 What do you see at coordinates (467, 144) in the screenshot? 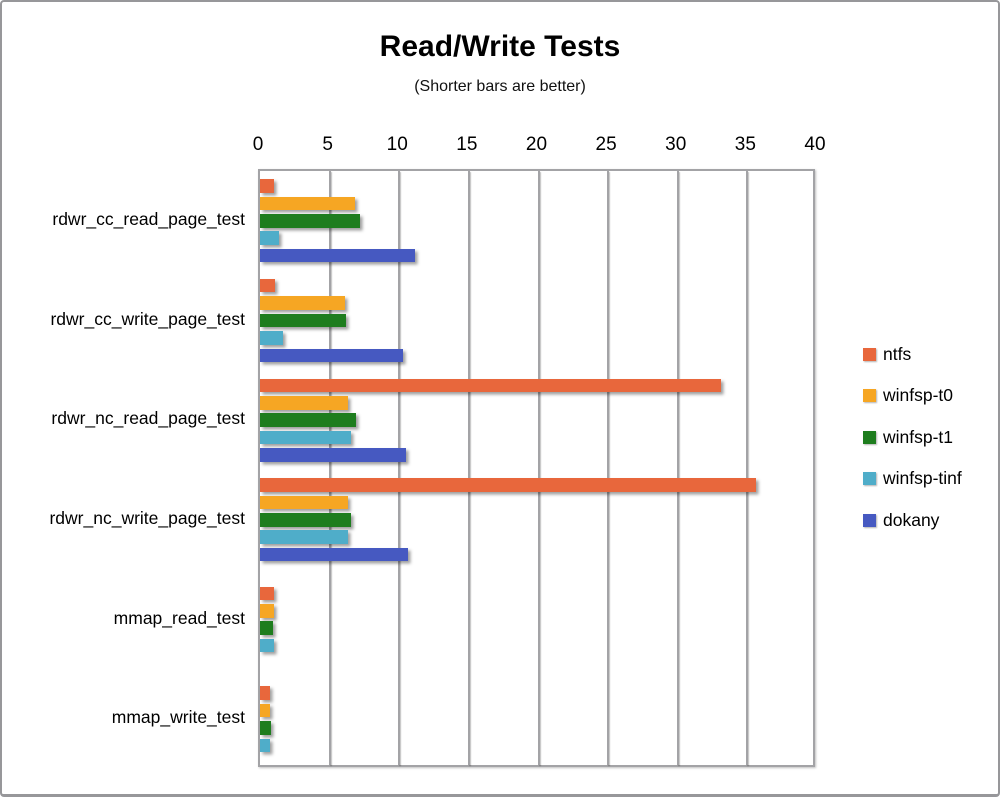
I see `x-tick-label-15: 15` at bounding box center [467, 144].